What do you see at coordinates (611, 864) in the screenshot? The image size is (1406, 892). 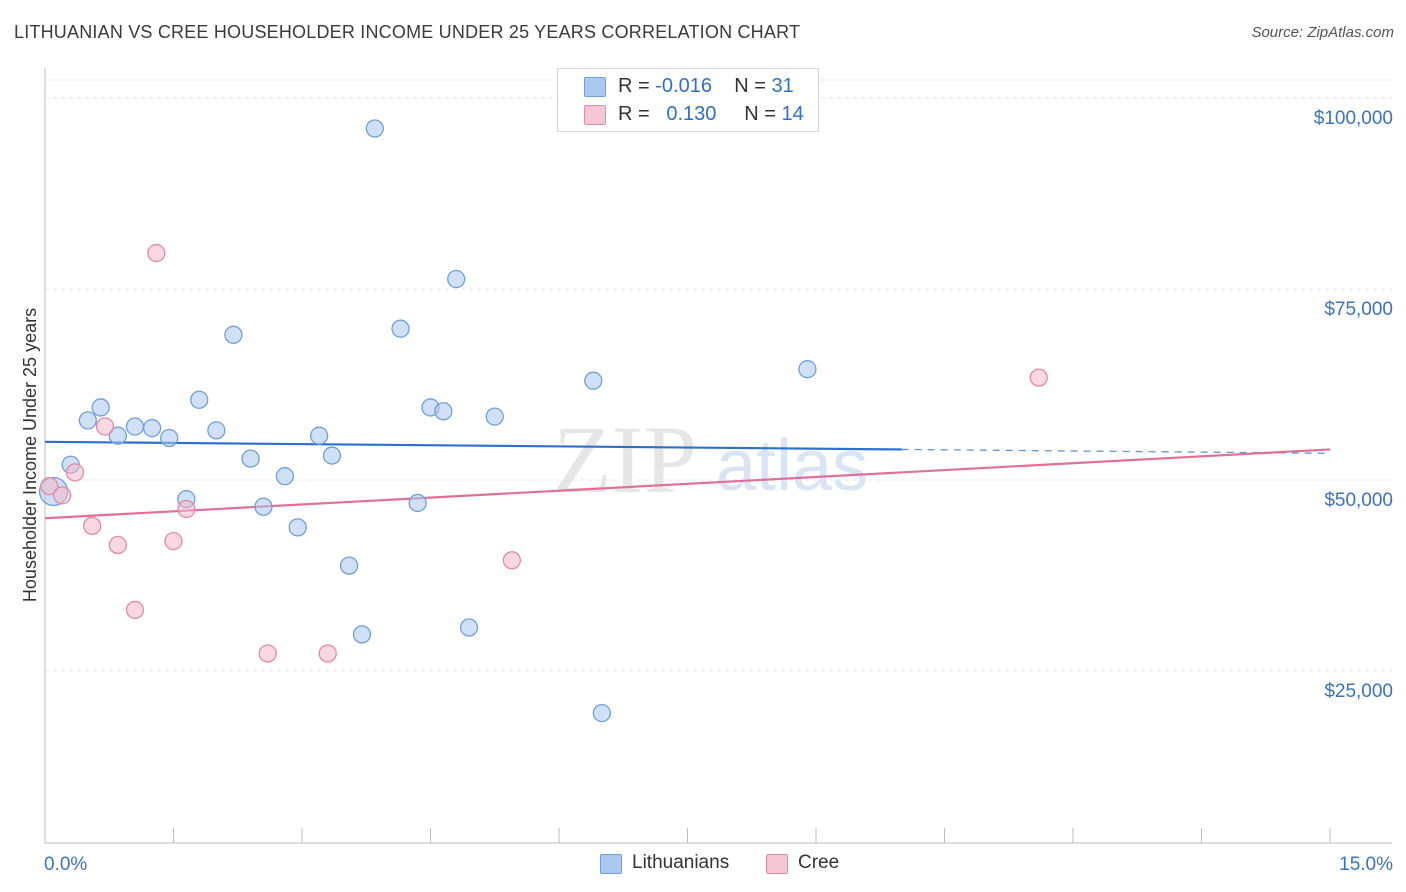 I see `bottom-legend-swatch-lithuanians` at bounding box center [611, 864].